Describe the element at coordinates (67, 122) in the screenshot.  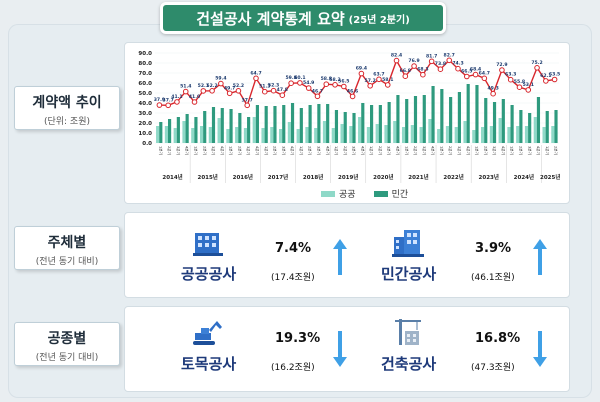
I see `trend-sub: (단위: 조원)` at that location.